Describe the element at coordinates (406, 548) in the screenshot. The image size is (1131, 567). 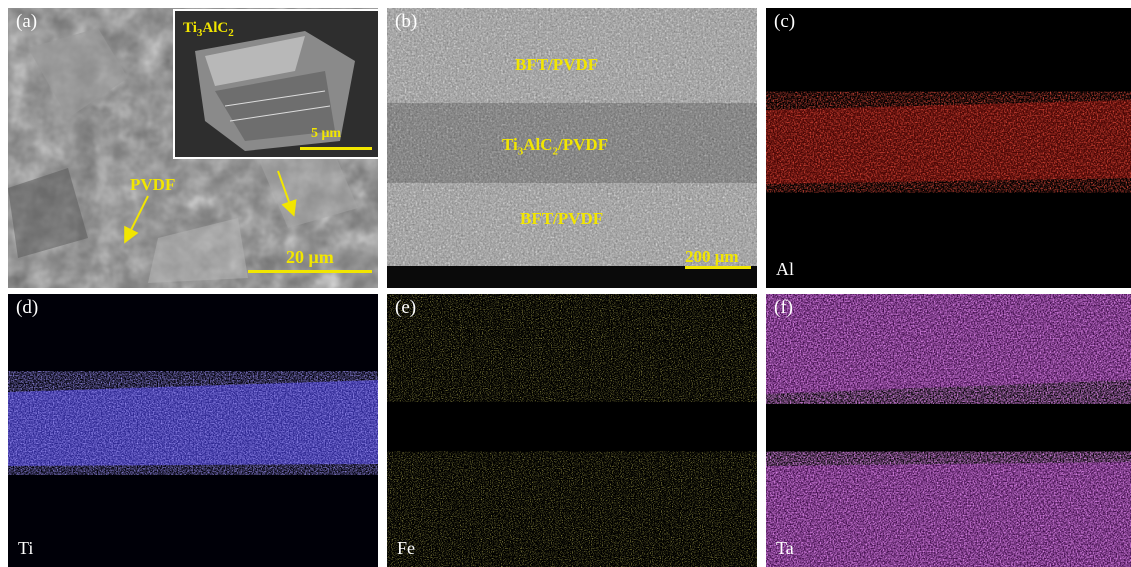
I see `element-label: Fe` at that location.